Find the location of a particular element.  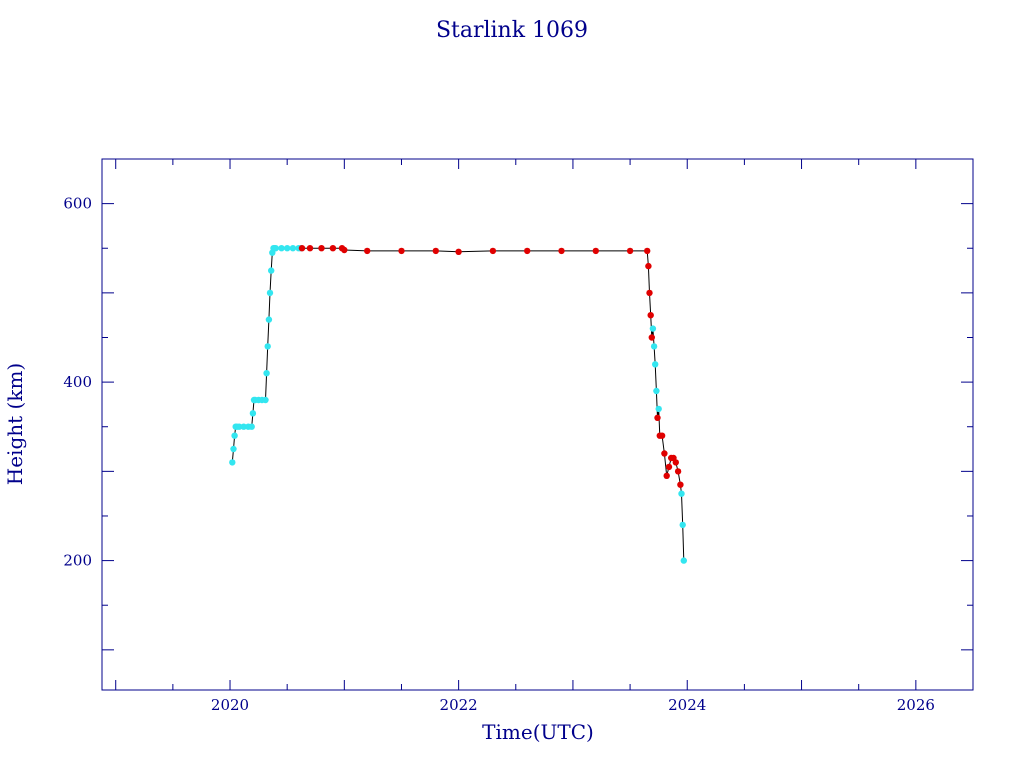

chart-title: Starlink 1069 is located at coordinates (512, 30).